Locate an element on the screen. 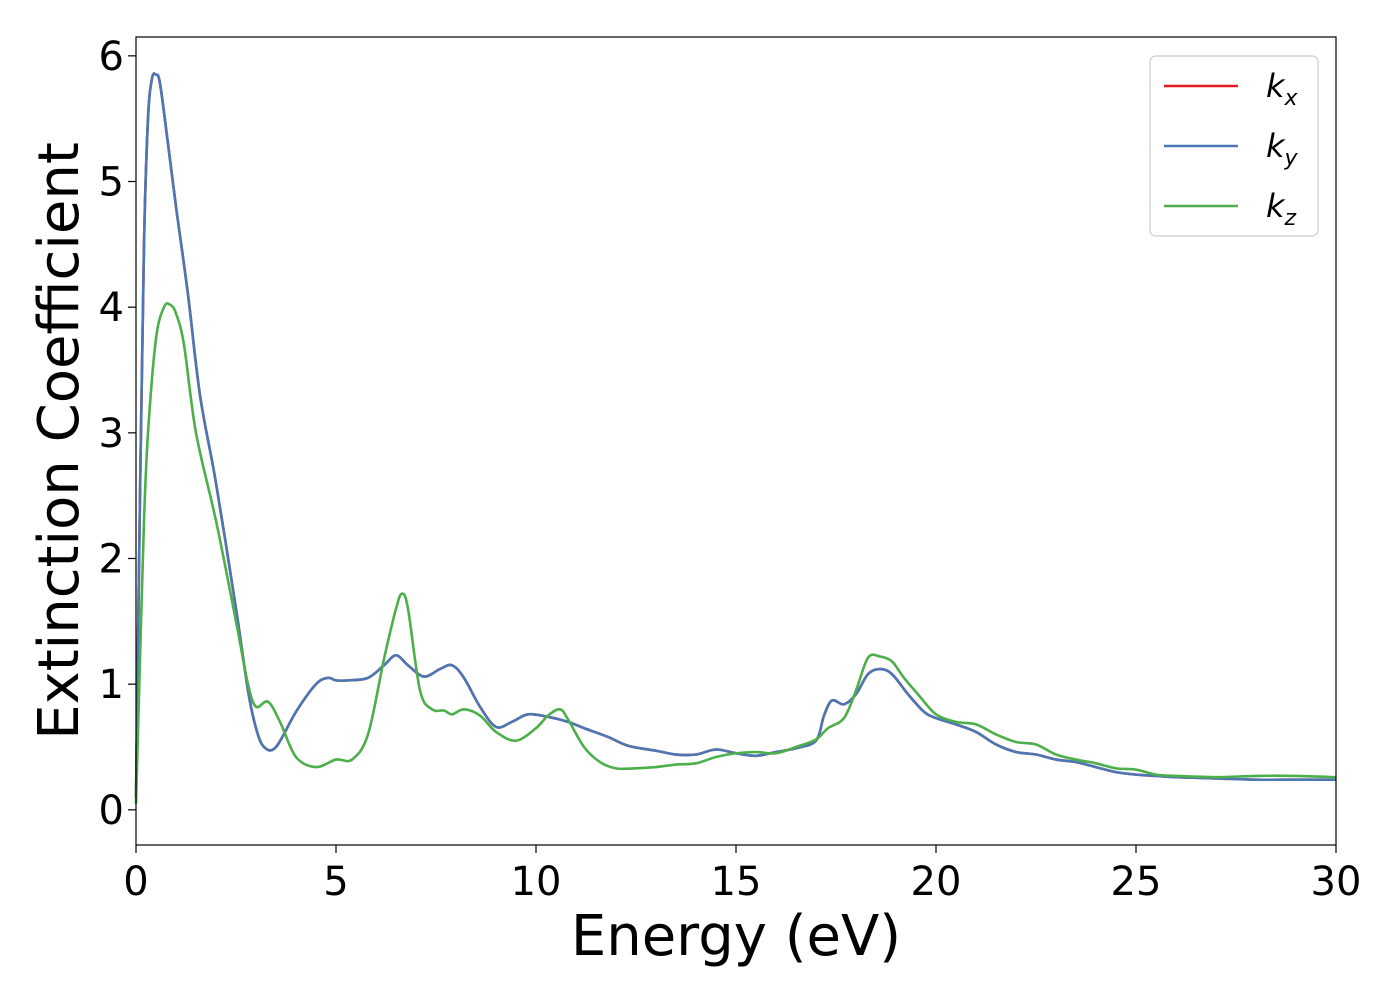 The height and width of the screenshot is (1000, 1400). legend-label-z: kz is located at coordinates (1281, 209).